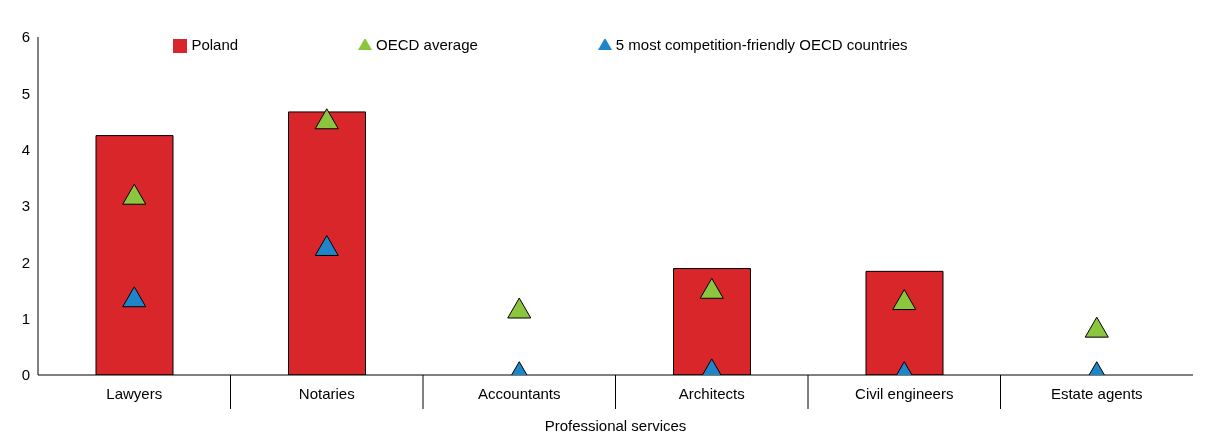 The height and width of the screenshot is (433, 1211). Describe the element at coordinates (25, 206) in the screenshot. I see `y-tick-label: 3` at that location.